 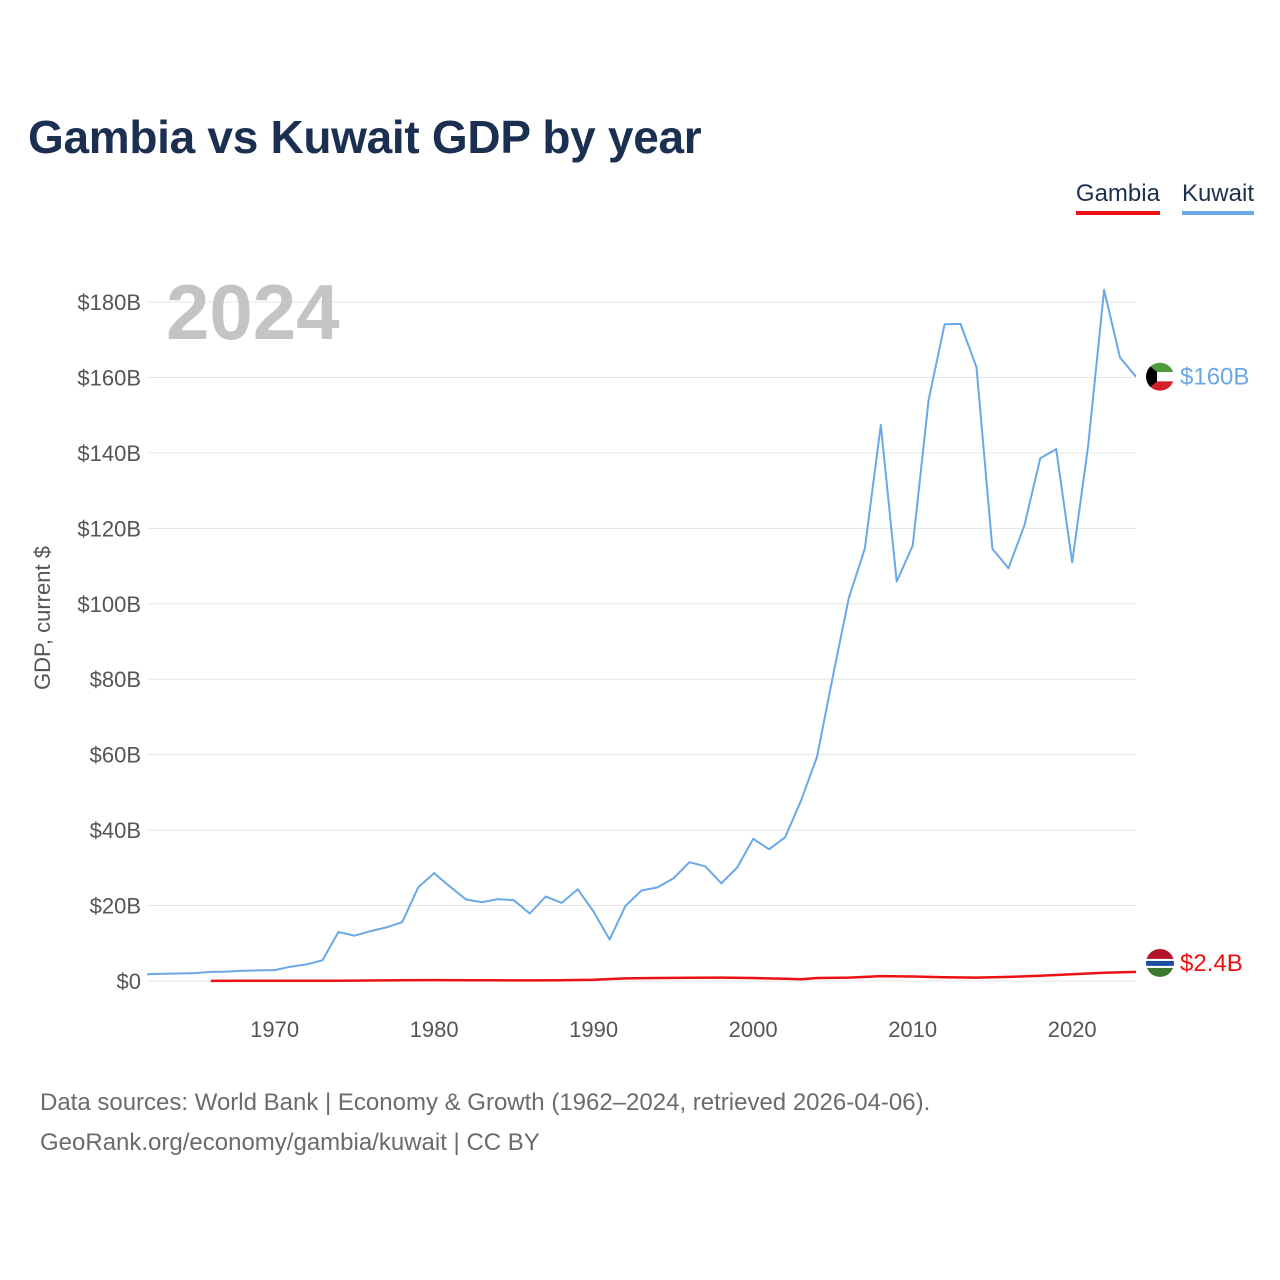 What do you see at coordinates (109, 377) in the screenshot?
I see `y-tick-label: $160B` at bounding box center [109, 377].